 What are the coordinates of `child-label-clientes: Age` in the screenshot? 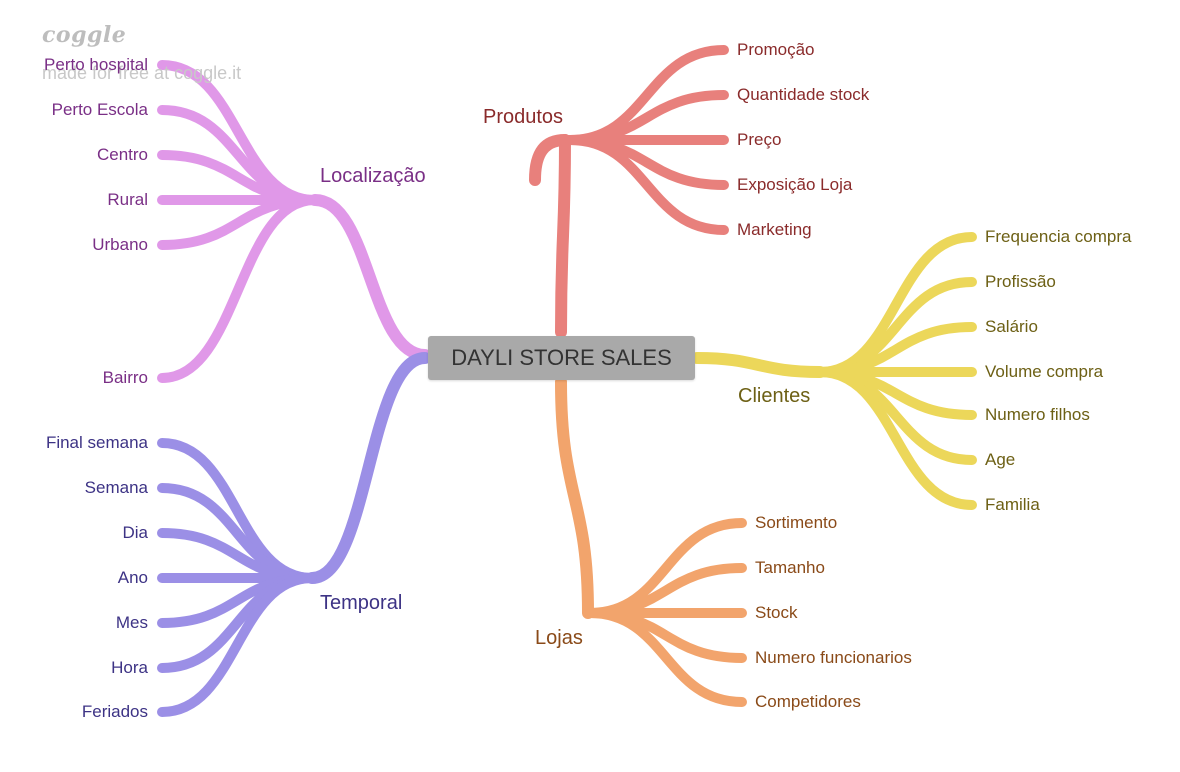 It's located at (1000, 459).